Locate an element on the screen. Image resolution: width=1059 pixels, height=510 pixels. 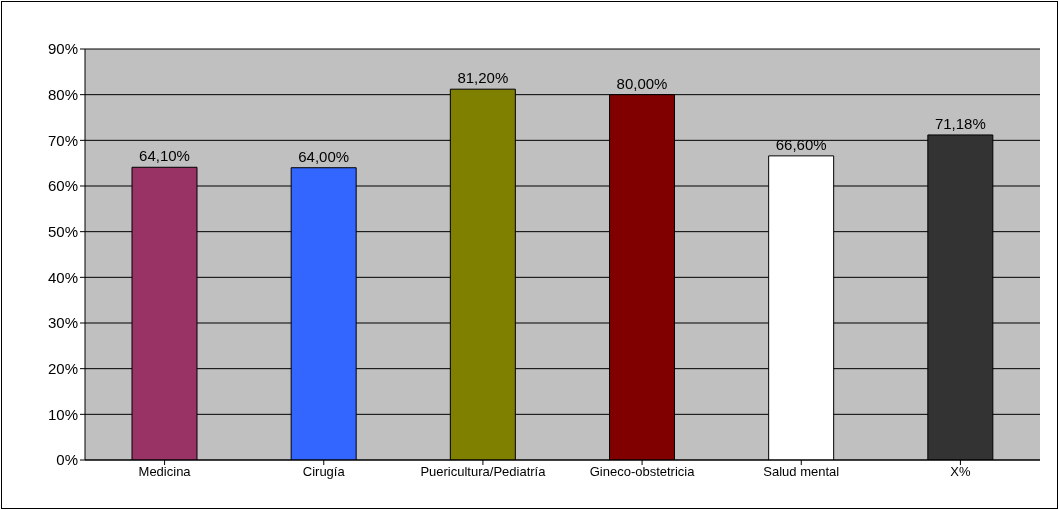
y-tick-label: 70% is located at coordinates (62, 140).